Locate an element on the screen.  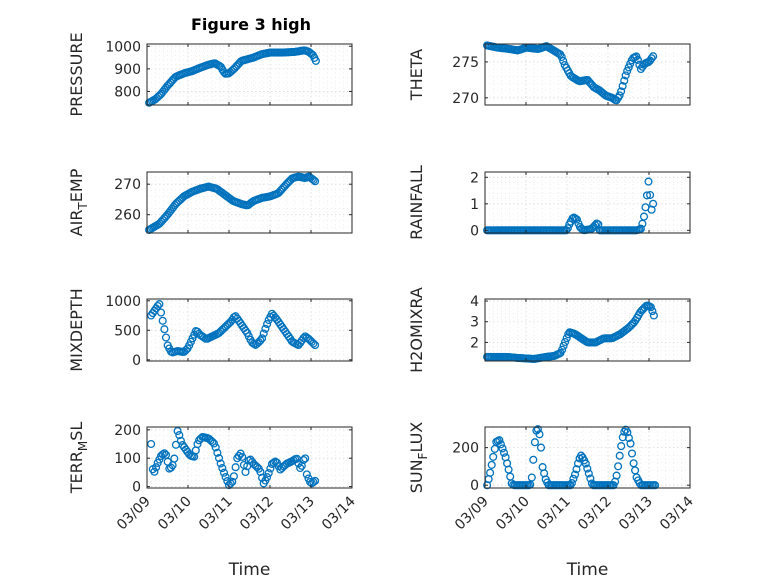
panel-theta: 270 275 THETA is located at coordinates (549, 74).